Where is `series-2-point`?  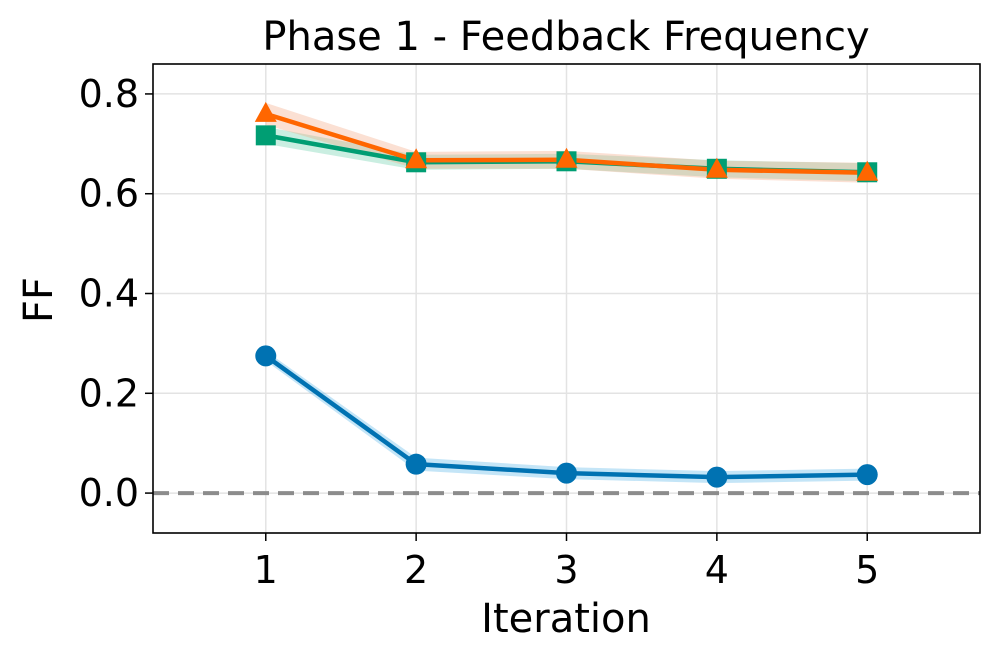
series-2-point is located at coordinates (265, 135).